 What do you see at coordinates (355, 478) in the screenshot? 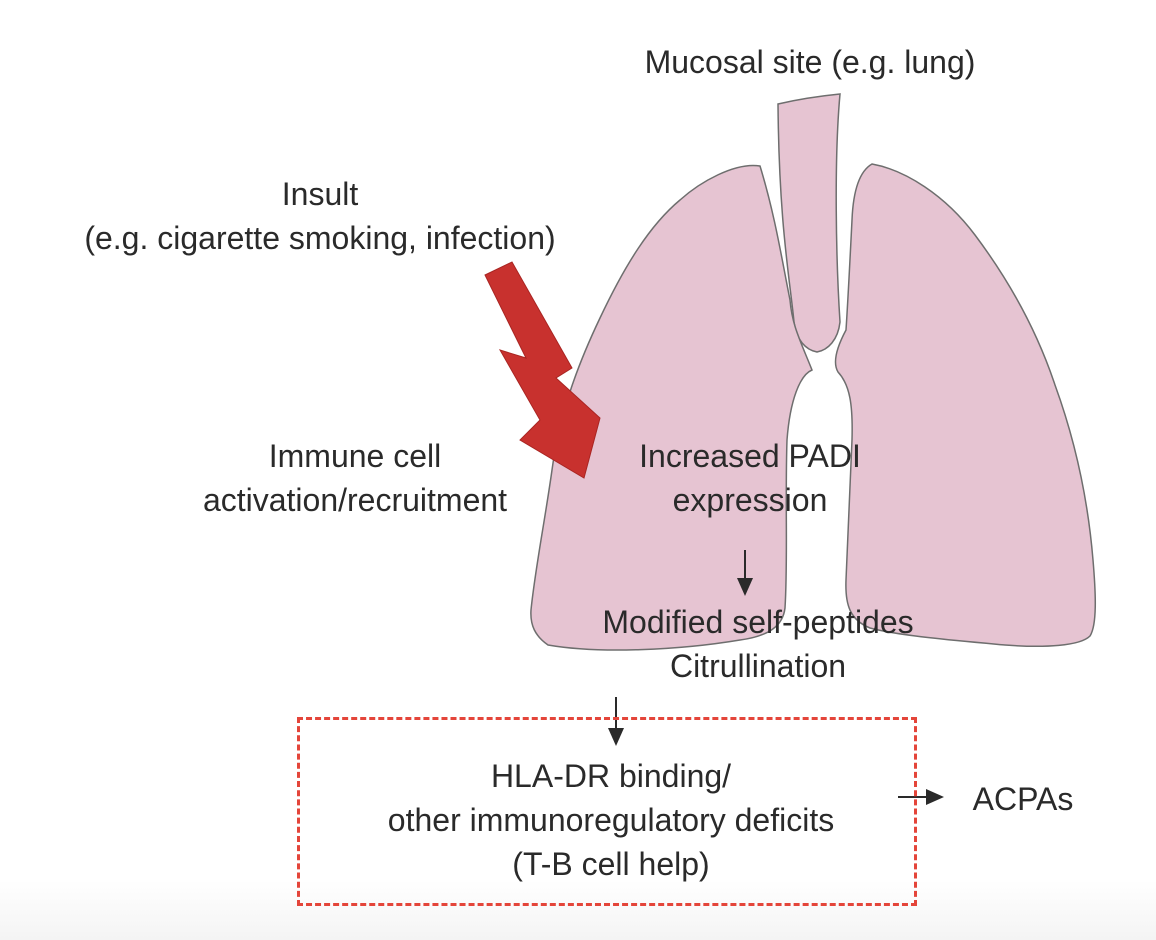
I see `immune-cell-label: Immune cell activation/recruitment` at bounding box center [355, 478].